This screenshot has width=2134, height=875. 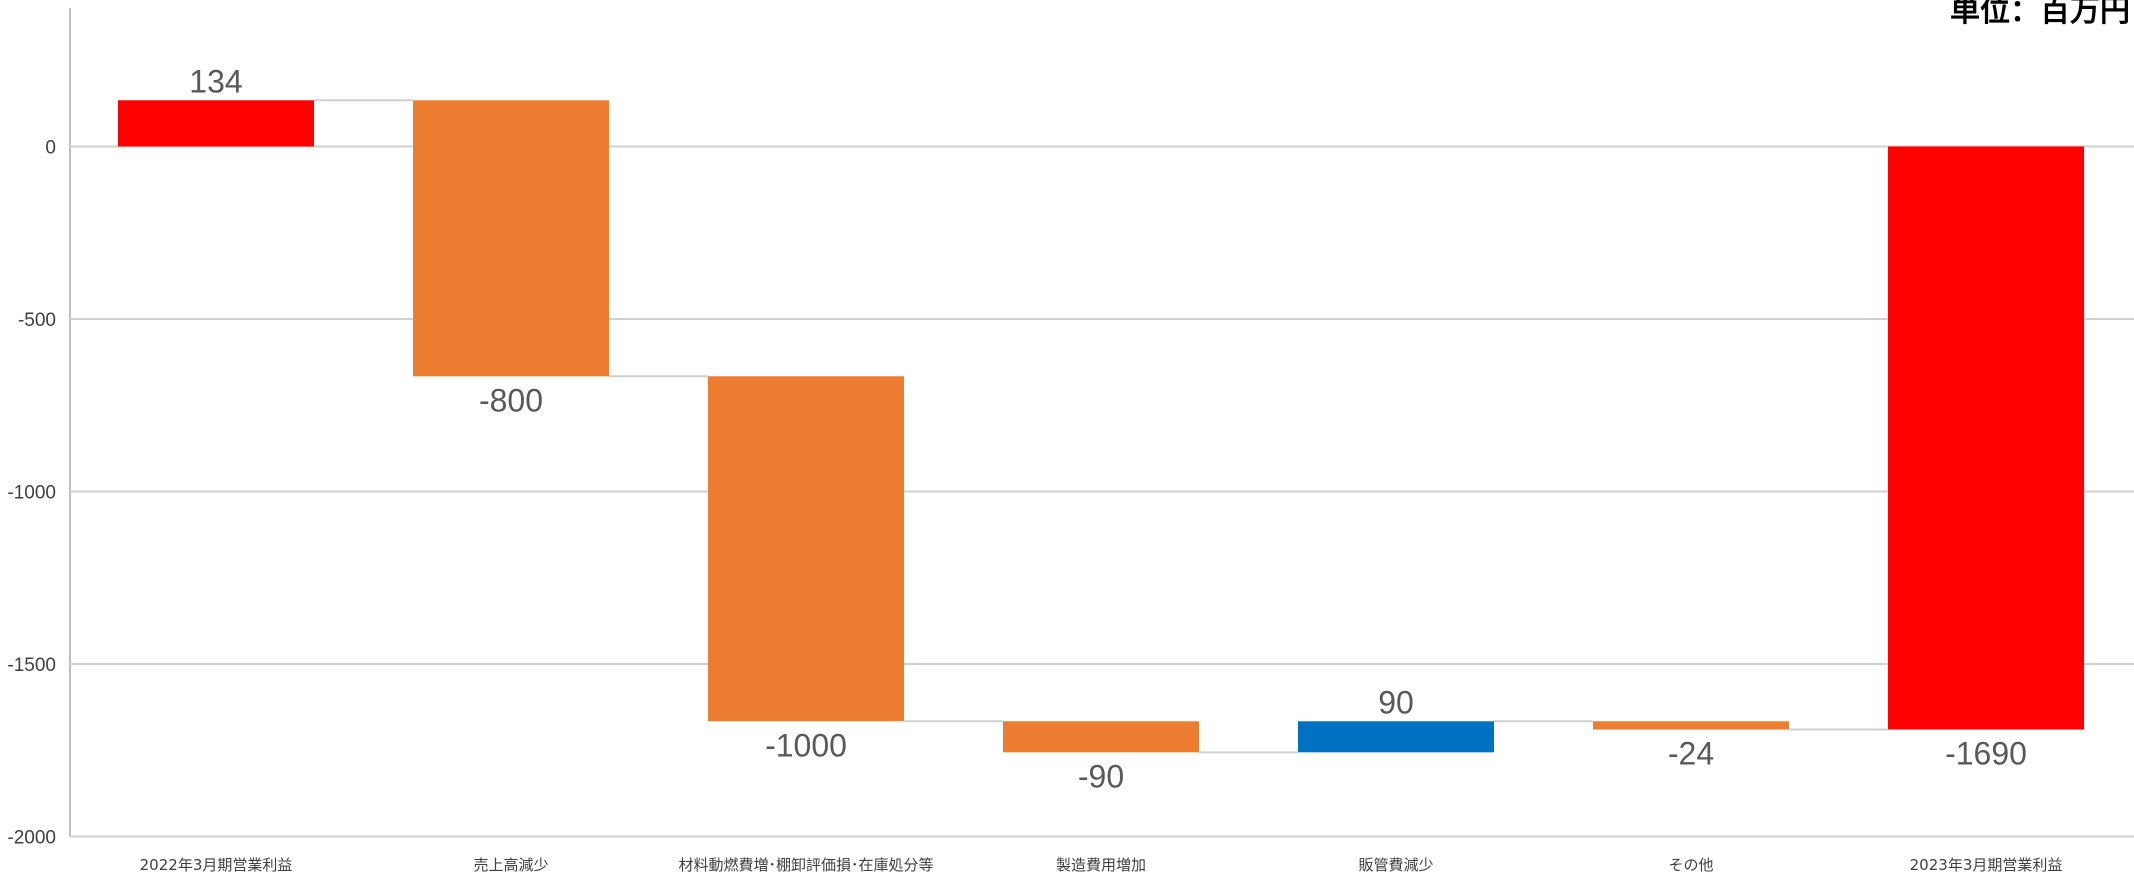 I want to click on data-label: 90, so click(x=1396, y=702).